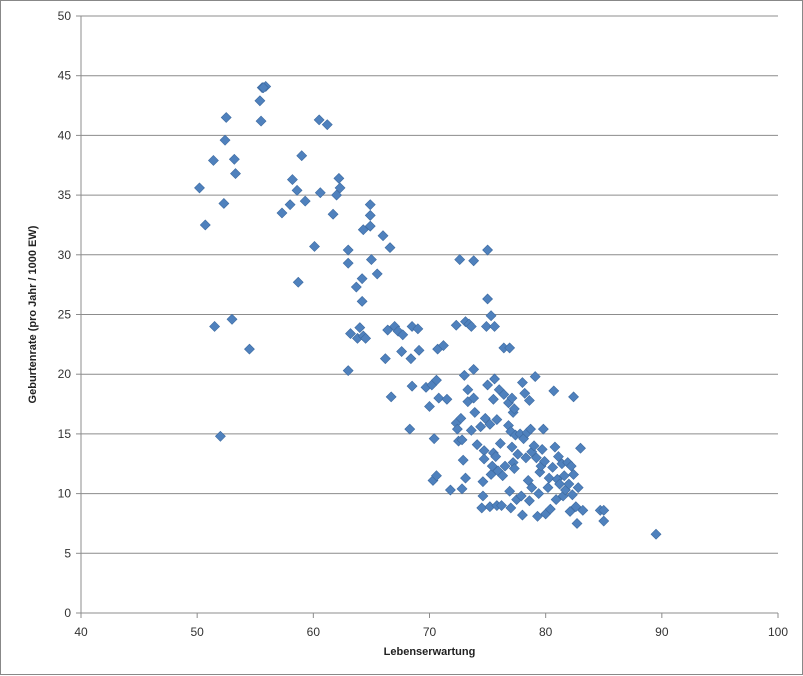 Image resolution: width=803 pixels, height=676 pixels. Describe the element at coordinates (67, 553) in the screenshot. I see `y-tick-label: 5` at that location.